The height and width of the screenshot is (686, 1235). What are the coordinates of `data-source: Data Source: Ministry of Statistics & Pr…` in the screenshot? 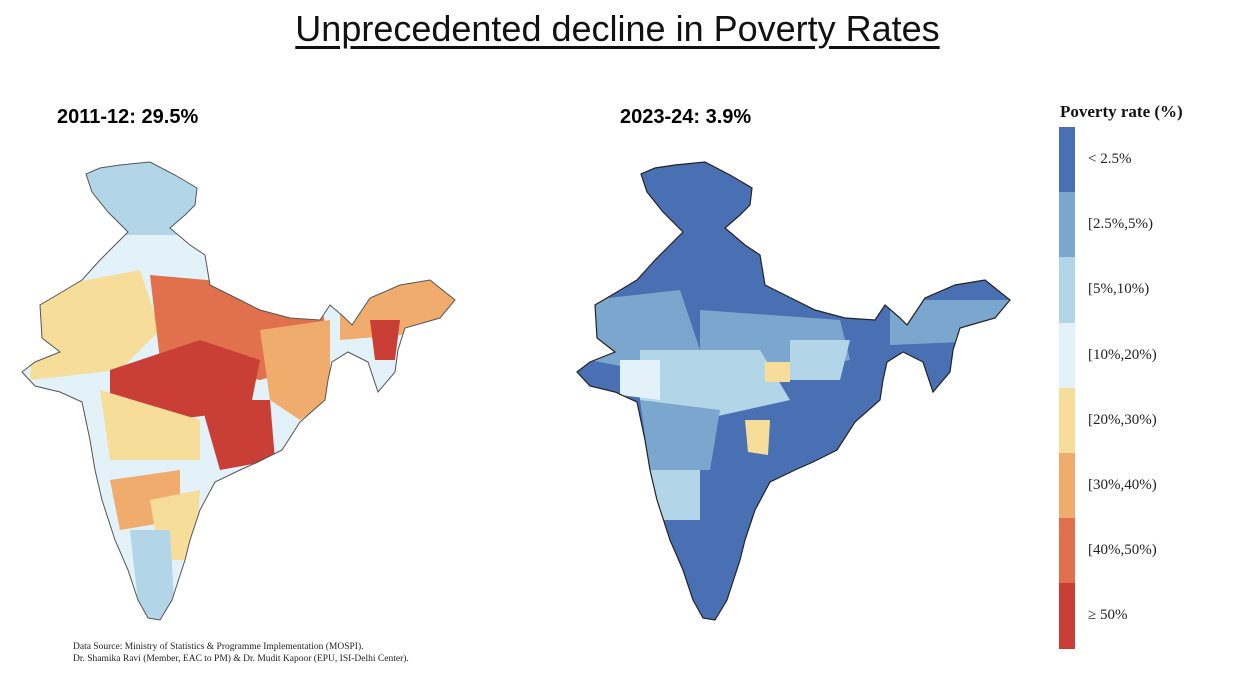 It's located at (241, 653).